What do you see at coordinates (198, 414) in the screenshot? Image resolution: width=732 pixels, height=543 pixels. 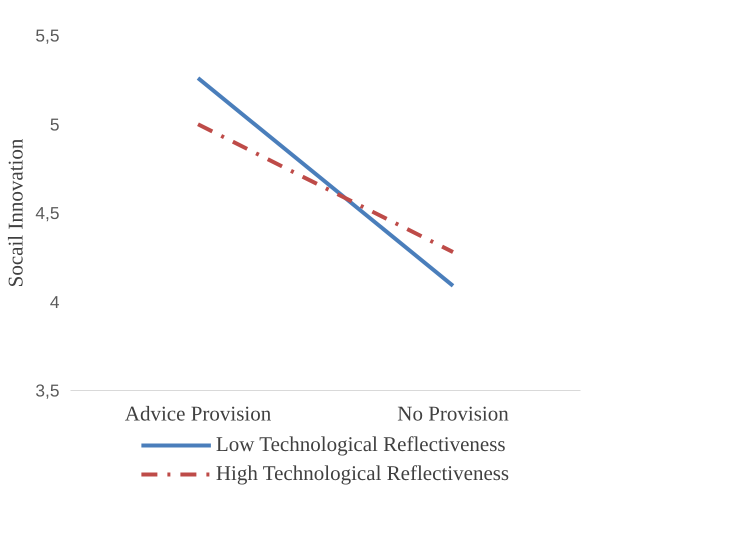 I see `x-tick-label: Advice Provision` at bounding box center [198, 414].